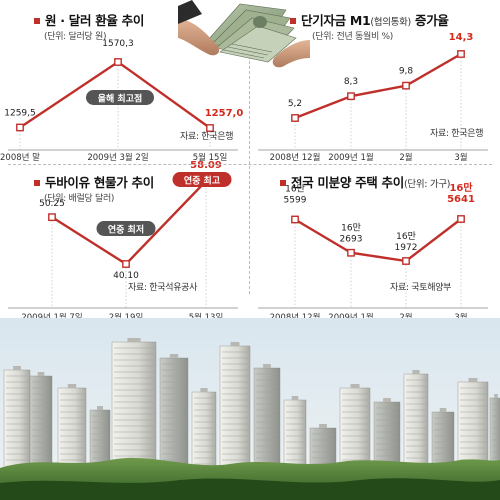 Image resolution: width=500 pixels, height=500 pixels. What do you see at coordinates (224, 113) in the screenshot?
I see `value-label: 1257,0` at bounding box center [224, 113].